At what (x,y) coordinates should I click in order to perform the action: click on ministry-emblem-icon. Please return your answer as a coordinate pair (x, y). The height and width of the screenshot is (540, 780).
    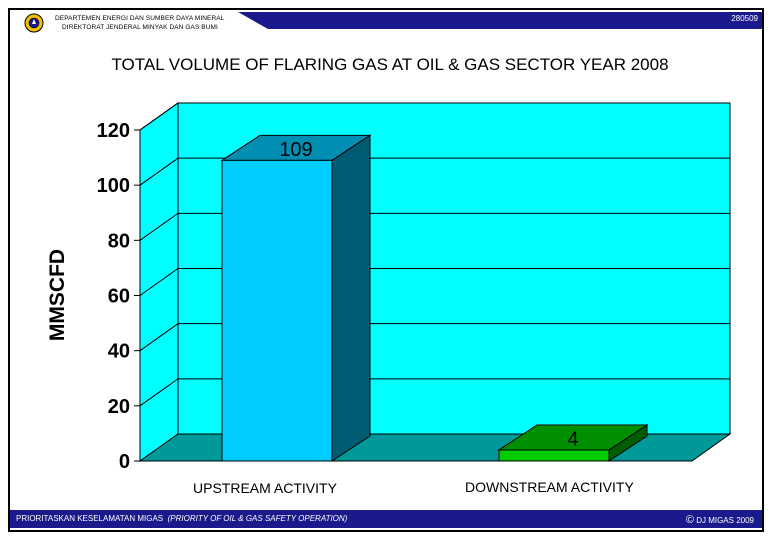
    Looking at the image, I should click on (34, 23).